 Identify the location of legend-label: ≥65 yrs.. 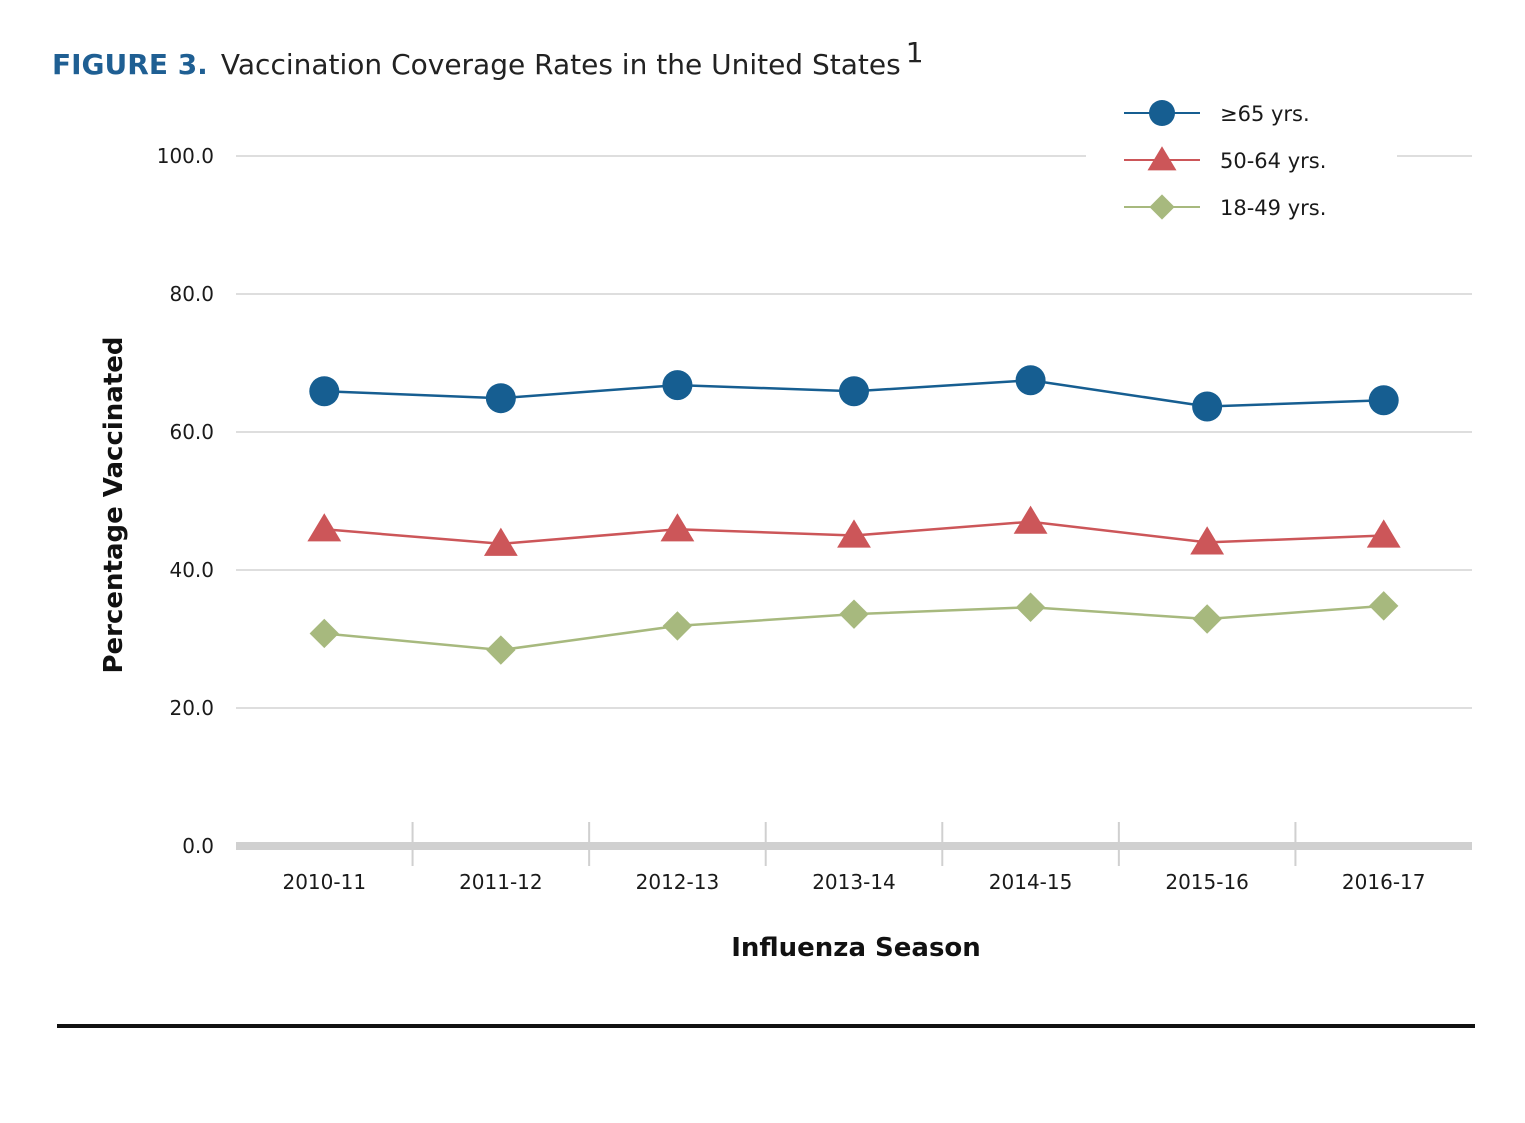
(1265, 114).